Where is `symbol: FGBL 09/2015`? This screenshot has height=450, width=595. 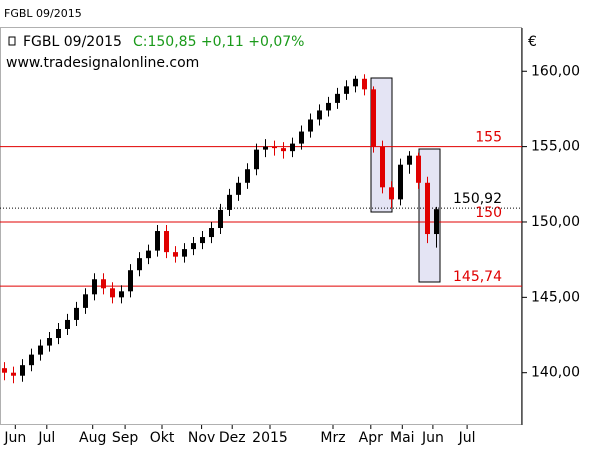 symbol: FGBL 09/2015 is located at coordinates (72, 42).